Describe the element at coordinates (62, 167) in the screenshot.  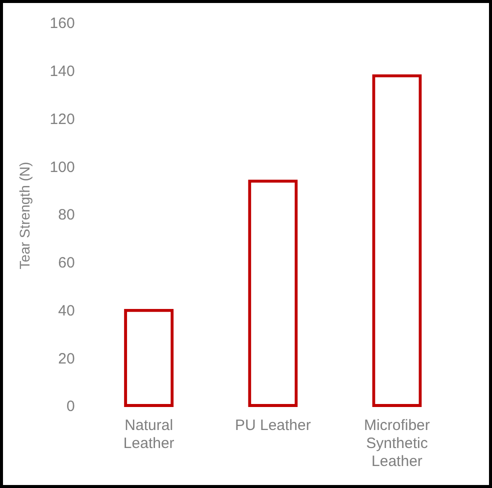
I see `y-tick-label: 100` at that location.